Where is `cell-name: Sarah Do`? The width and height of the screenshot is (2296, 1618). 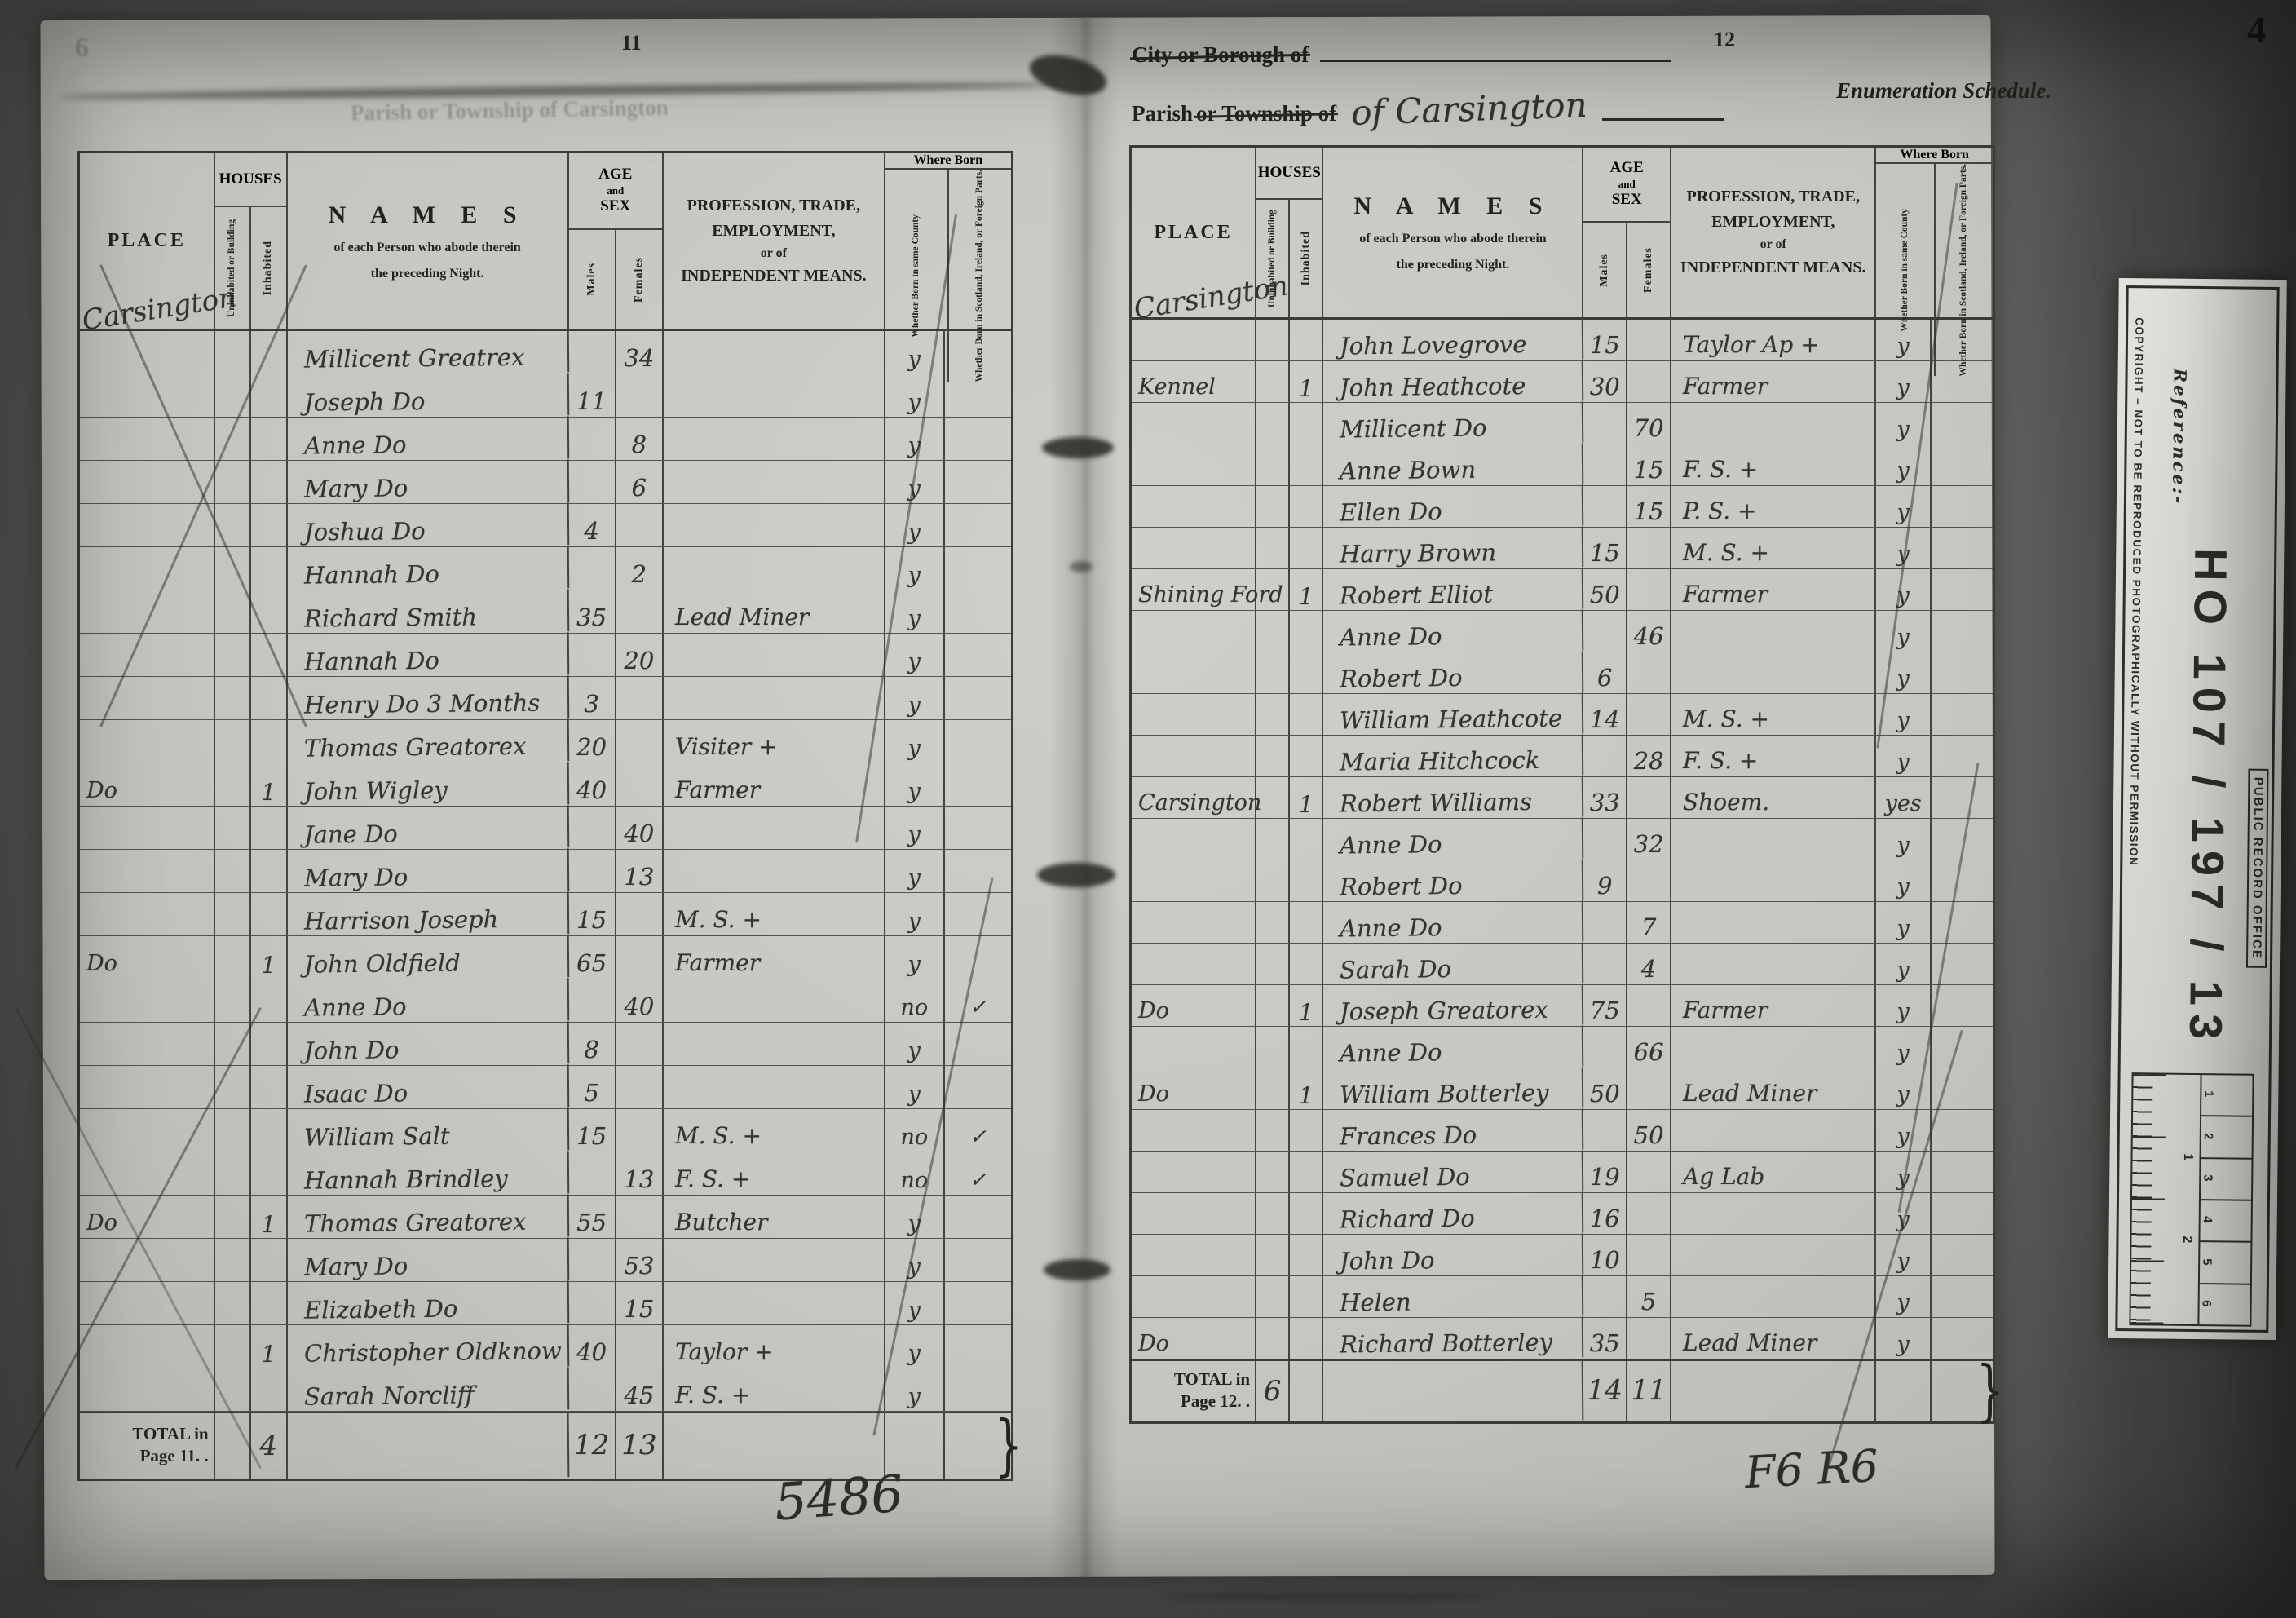 cell-name: Sarah Do is located at coordinates (1453, 964).